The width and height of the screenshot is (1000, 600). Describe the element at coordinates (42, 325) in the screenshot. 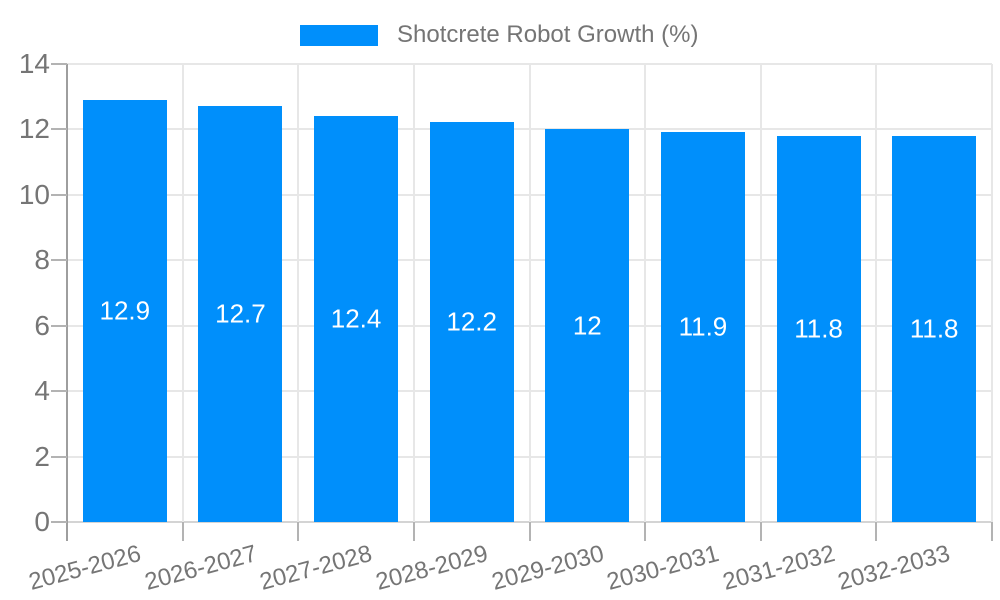

I see `y-axis-tick-label: 6` at that location.